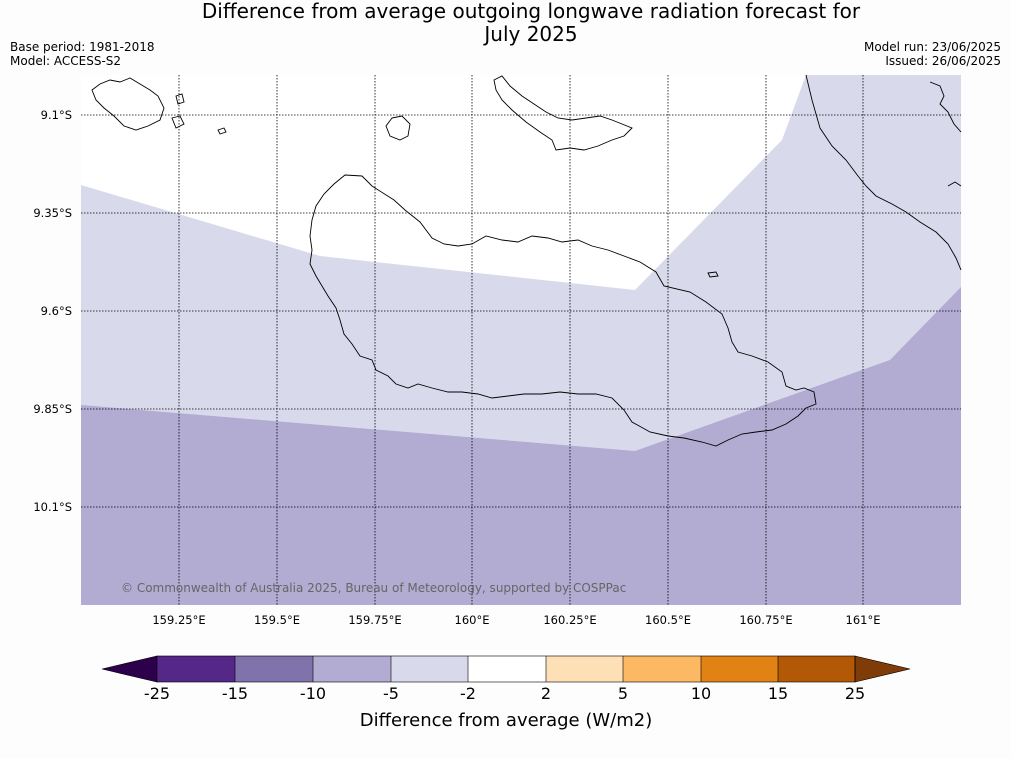 The image size is (1011, 758). Describe the element at coordinates (531, 34) in the screenshot. I see `title-line-2: July 2025` at that location.